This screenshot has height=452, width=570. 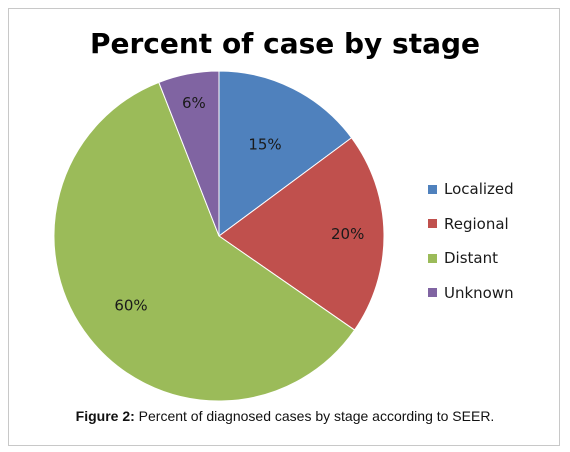 I want to click on caption-prefix: Figure 2:, so click(x=105, y=416).